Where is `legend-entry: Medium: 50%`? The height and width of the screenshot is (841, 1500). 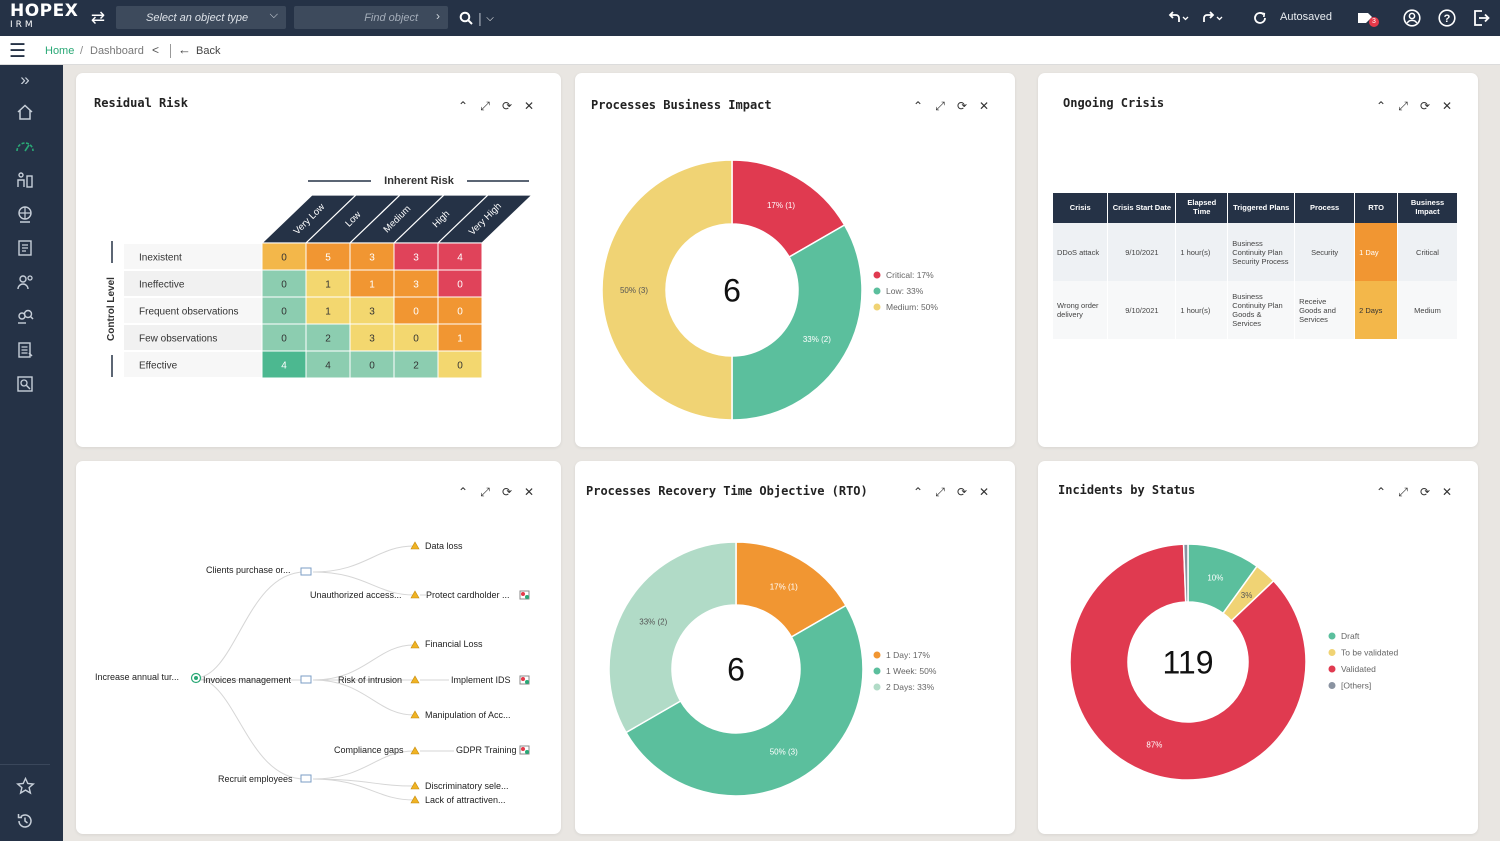
legend-entry: Medium: 50% is located at coordinates (912, 307).